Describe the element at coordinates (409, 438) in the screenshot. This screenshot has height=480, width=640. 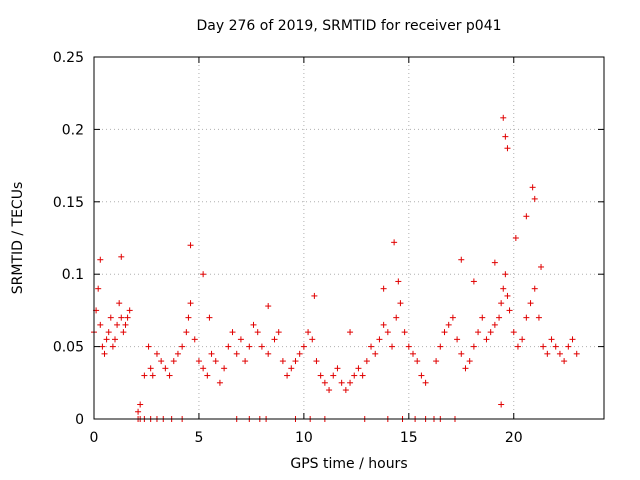
I see `x-tick-label: 15` at that location.